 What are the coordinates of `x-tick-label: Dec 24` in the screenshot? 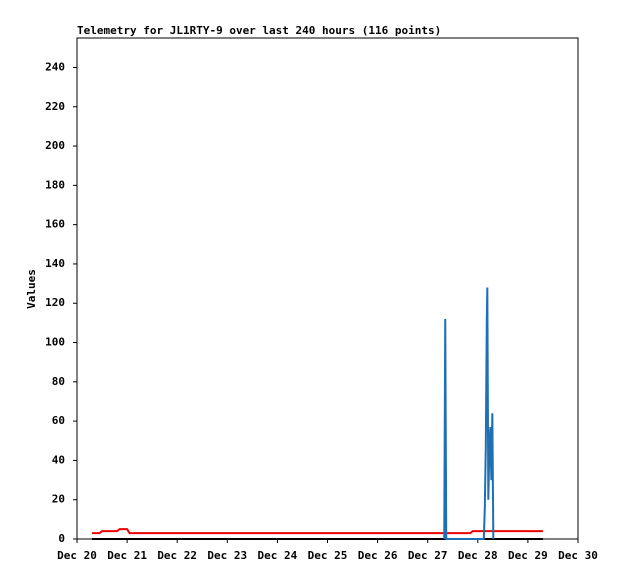 It's located at (278, 555).